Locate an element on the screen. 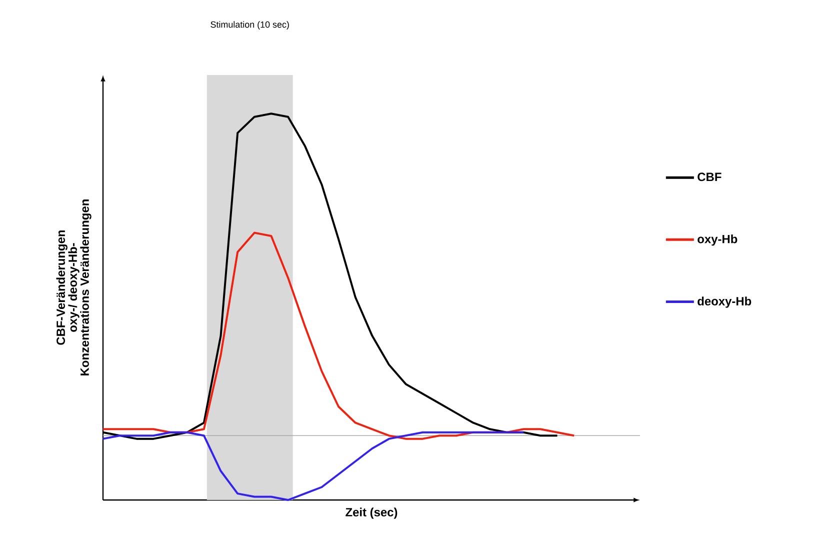 This screenshot has width=816, height=547. legend-label: deoxy-Hb is located at coordinates (725, 302).